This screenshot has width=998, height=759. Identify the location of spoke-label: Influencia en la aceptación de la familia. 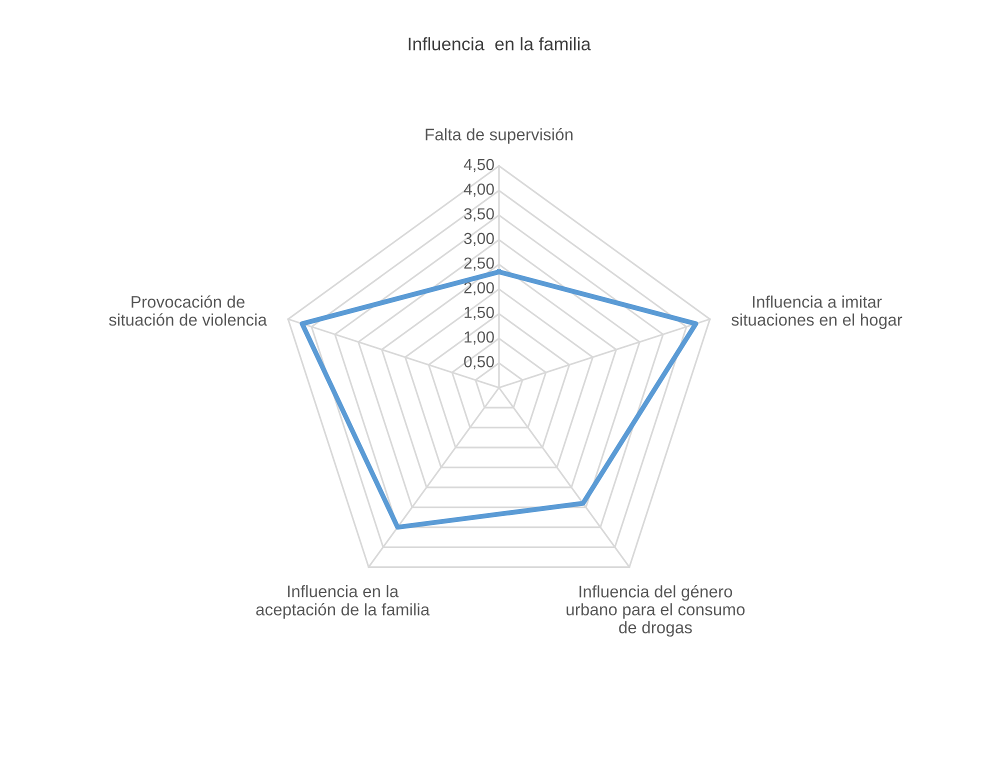
(343, 602).